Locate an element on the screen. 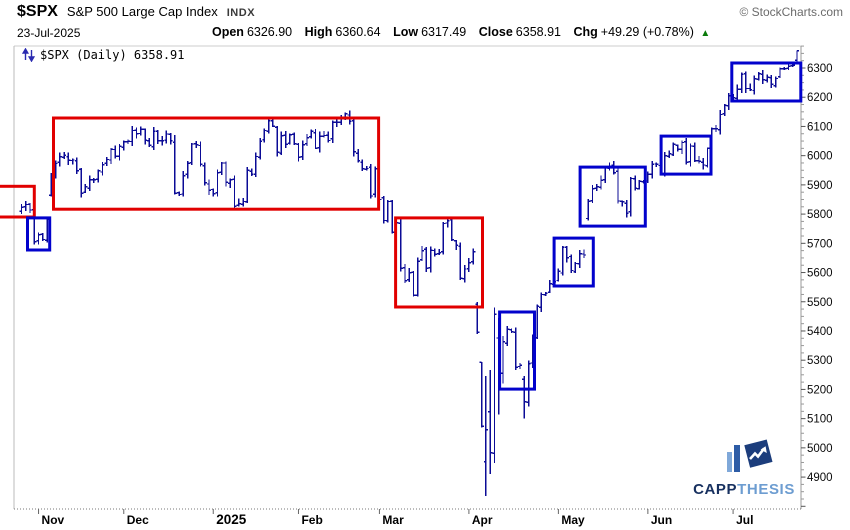 Image resolution: width=850 pixels, height=530 pixels. y-axis-tick-label: 6000 is located at coordinates (820, 157).